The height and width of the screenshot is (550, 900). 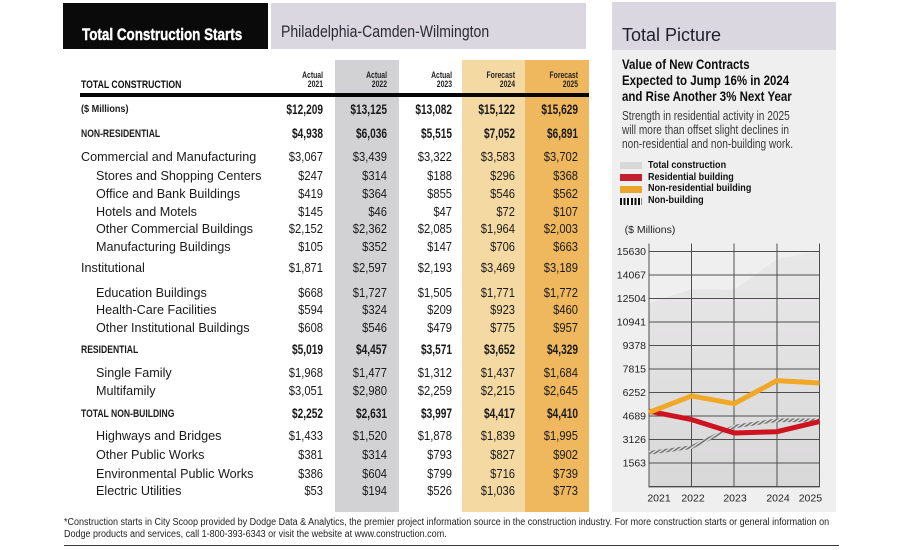 I want to click on svg-text: 7815, so click(x=635, y=370).